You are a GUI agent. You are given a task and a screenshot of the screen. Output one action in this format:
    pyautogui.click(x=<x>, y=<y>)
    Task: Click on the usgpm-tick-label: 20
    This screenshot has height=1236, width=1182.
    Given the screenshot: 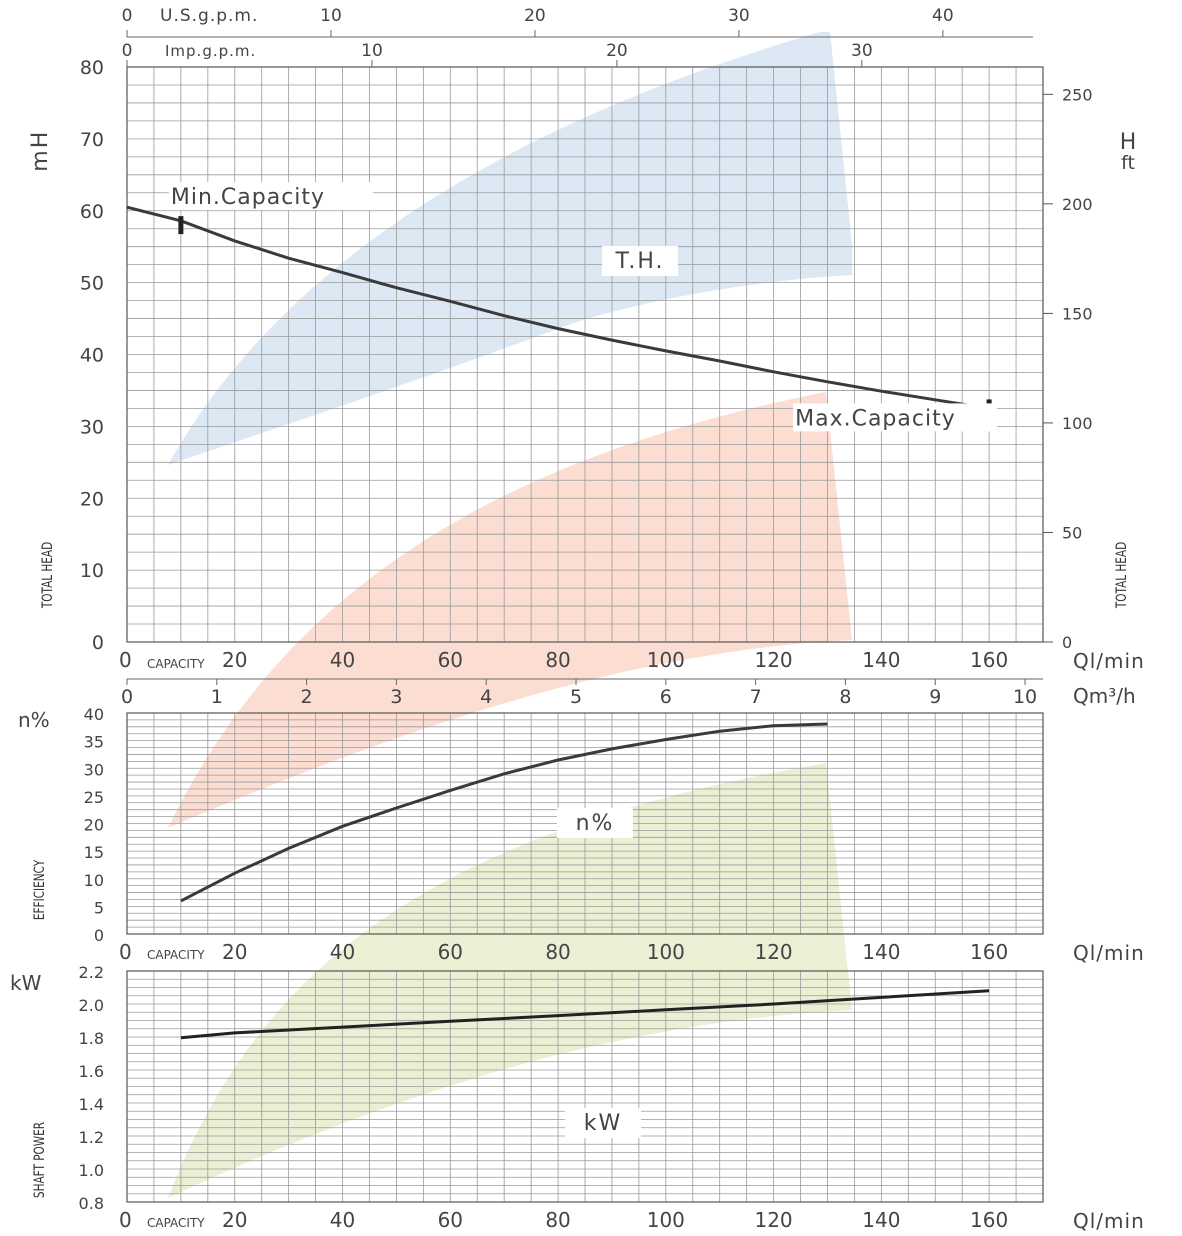 What is the action you would take?
    pyautogui.click(x=535, y=16)
    